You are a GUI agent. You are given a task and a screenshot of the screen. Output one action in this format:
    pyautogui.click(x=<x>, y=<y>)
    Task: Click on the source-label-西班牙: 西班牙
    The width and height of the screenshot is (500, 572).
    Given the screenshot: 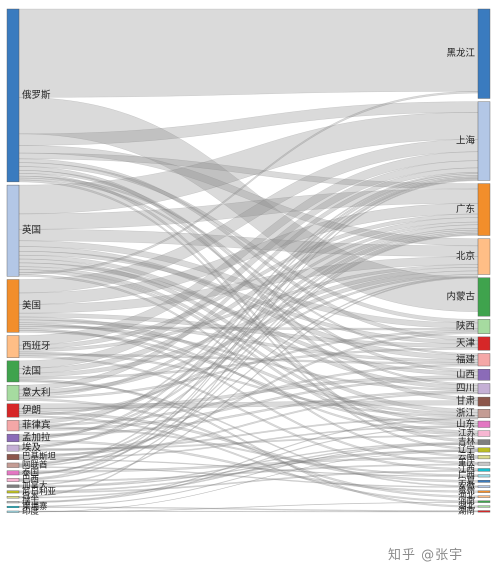 What is the action you would take?
    pyautogui.click(x=36, y=346)
    